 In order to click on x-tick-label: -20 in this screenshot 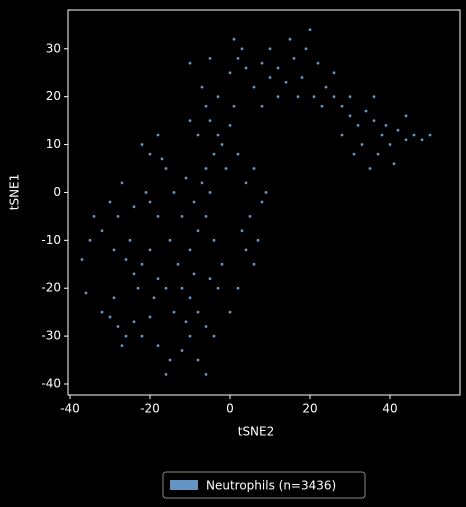, I will do `click(150, 409)`.